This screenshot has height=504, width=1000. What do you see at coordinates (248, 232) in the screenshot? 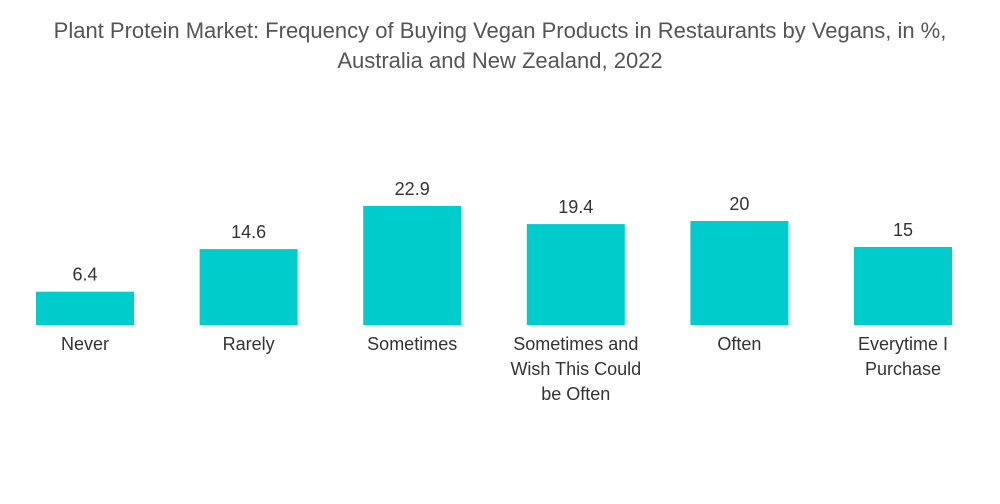
I see `data-label-2: 14.6` at bounding box center [248, 232].